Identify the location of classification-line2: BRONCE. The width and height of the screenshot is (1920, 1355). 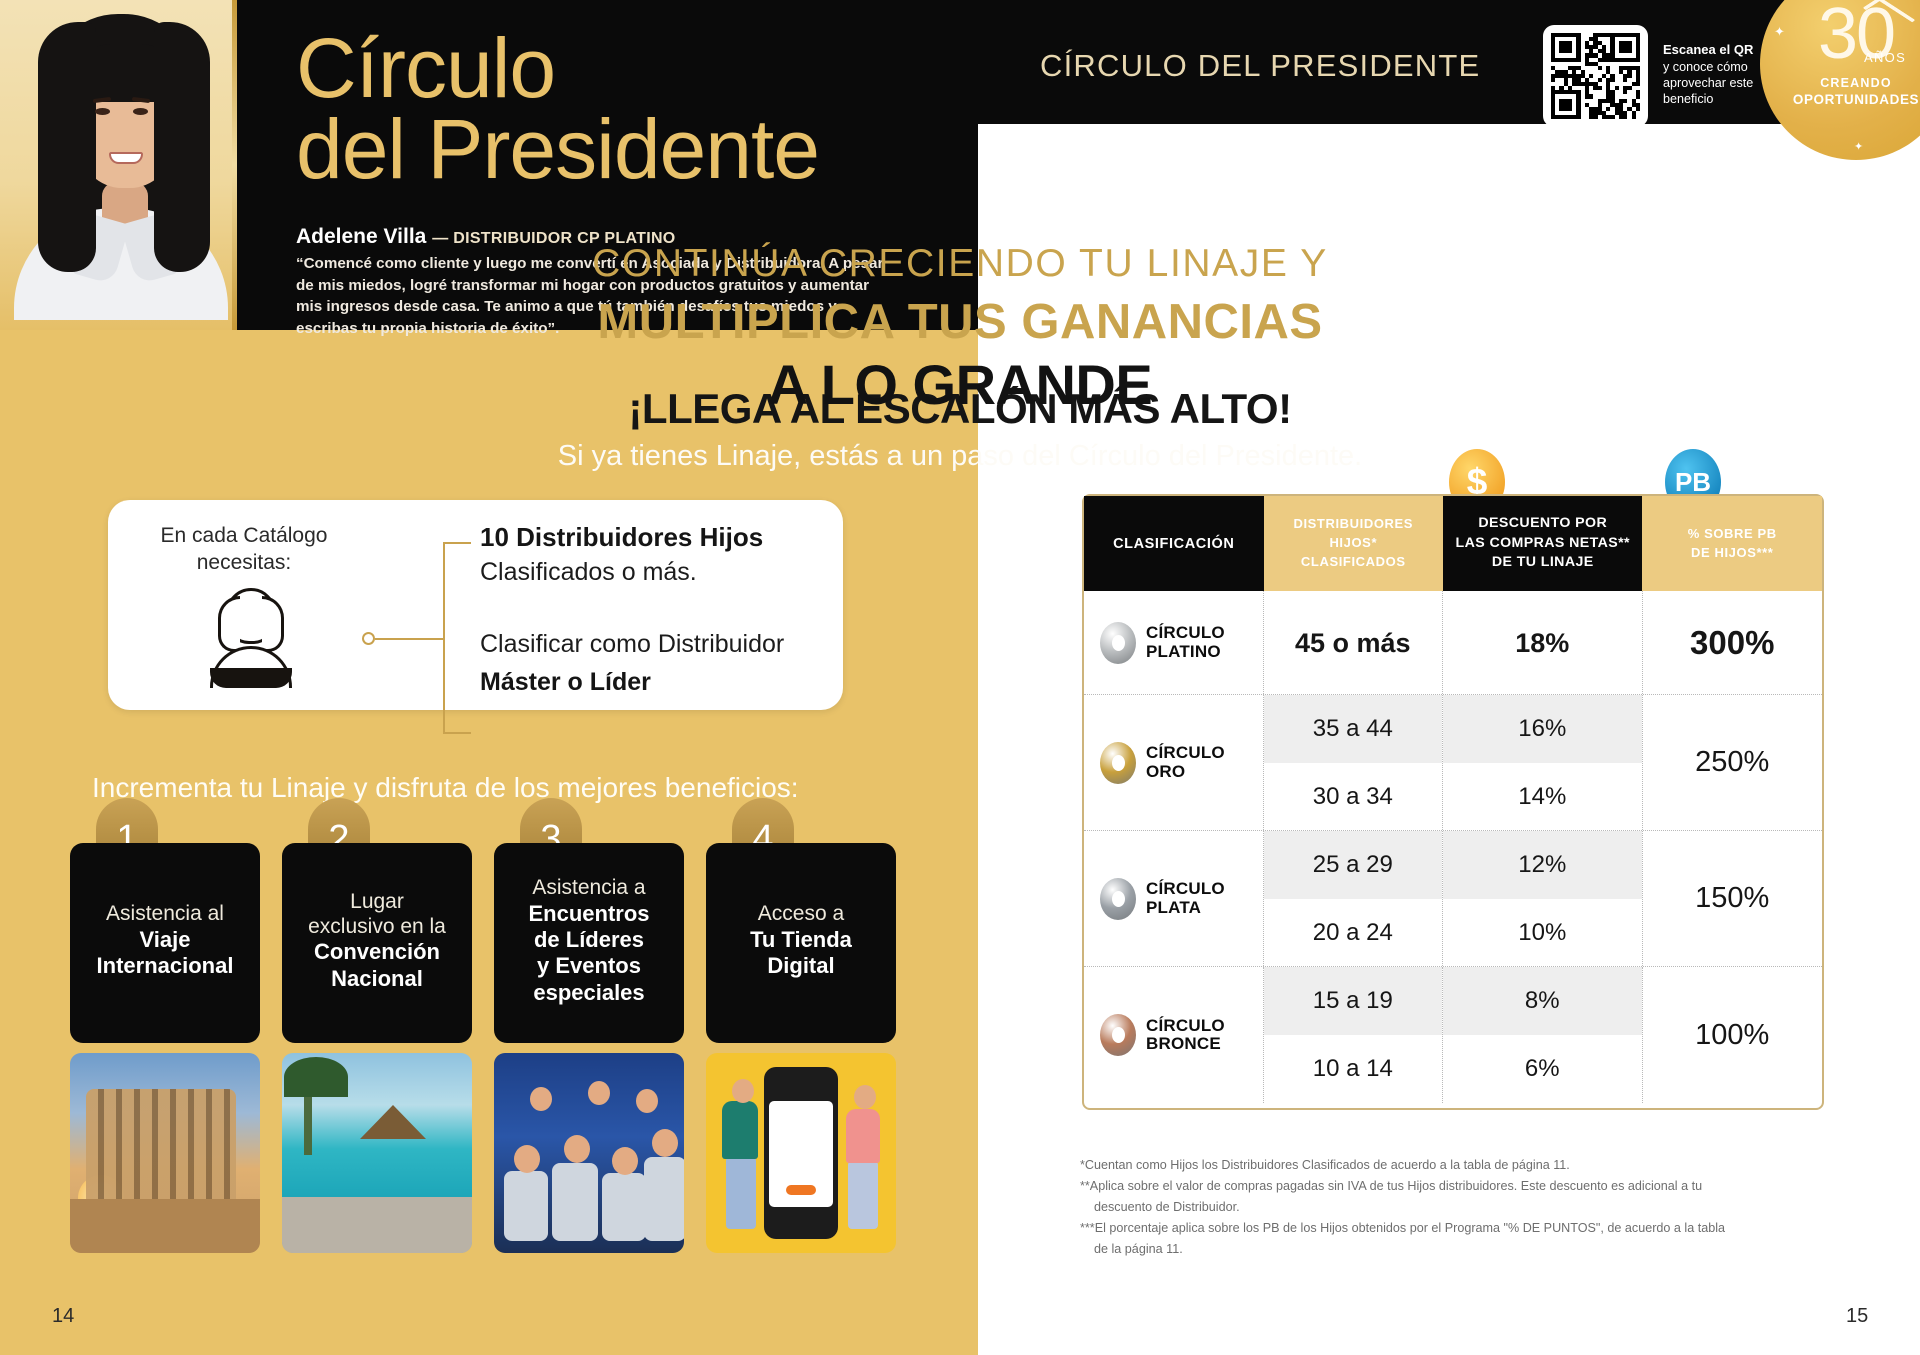
(1183, 1043).